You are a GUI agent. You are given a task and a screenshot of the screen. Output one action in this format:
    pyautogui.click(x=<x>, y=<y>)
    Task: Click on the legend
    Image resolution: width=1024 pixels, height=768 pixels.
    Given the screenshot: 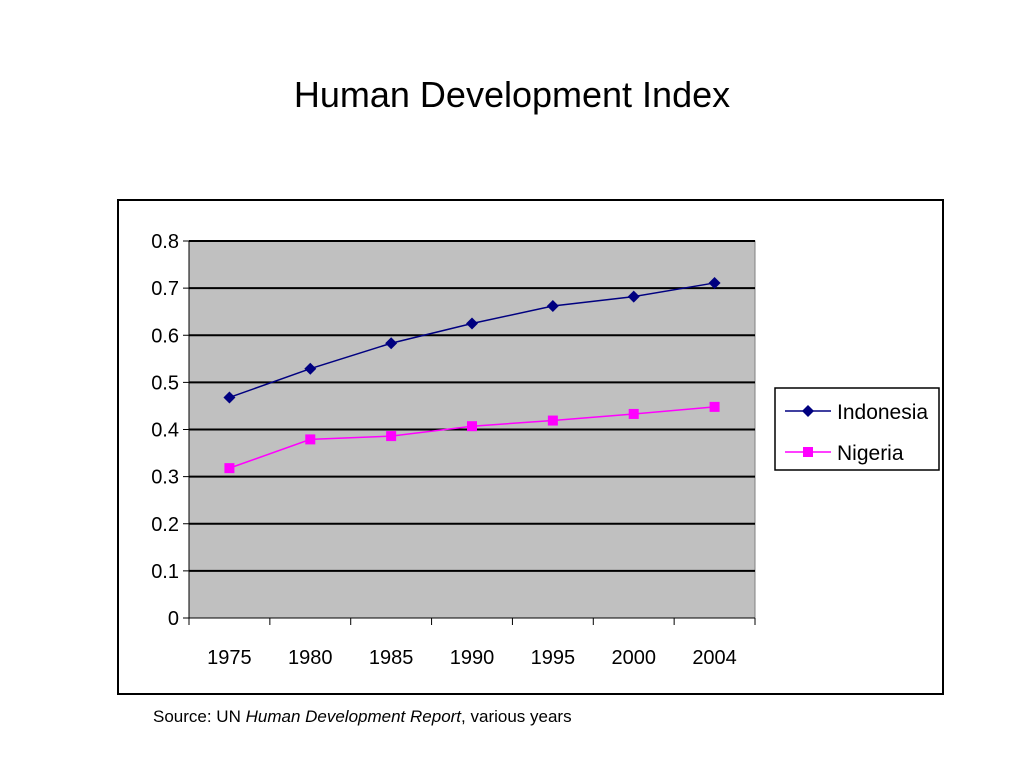 What is the action you would take?
    pyautogui.click(x=857, y=429)
    